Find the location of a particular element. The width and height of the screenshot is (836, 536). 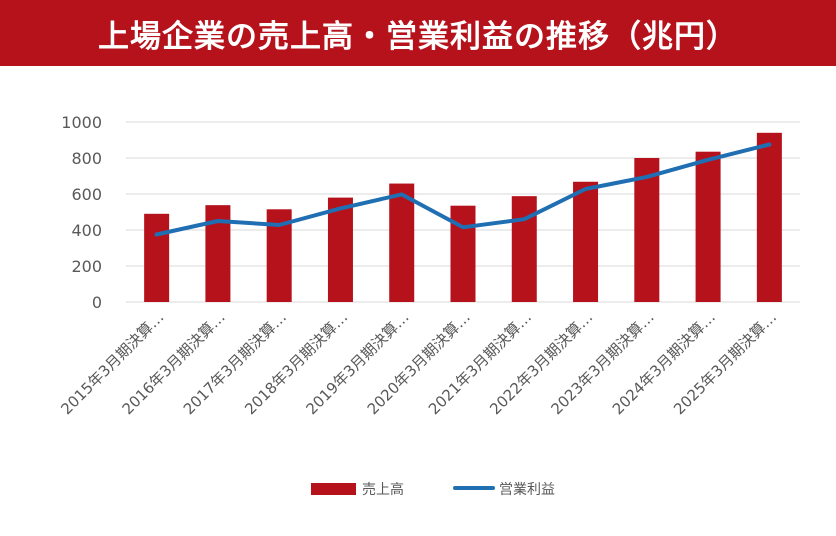

line-series is located at coordinates (463, 189).